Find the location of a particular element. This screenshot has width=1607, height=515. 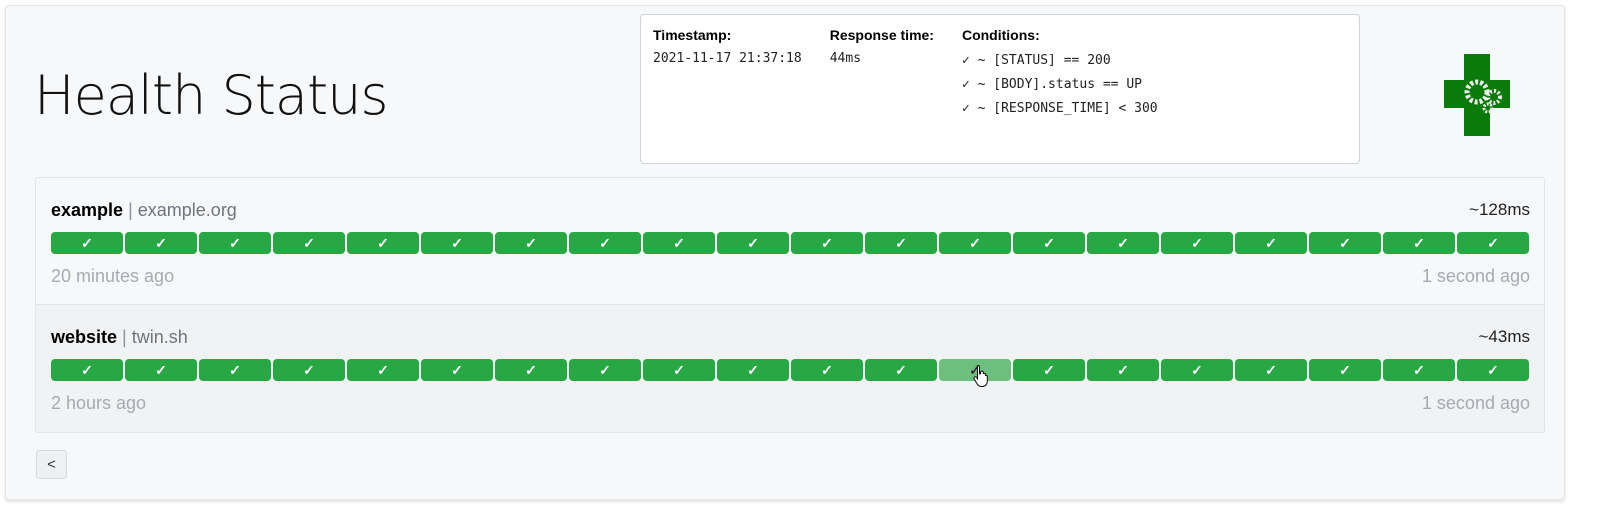

timestamp-section: Timestamp: 2021-11-17 21:37:18 is located at coordinates (727, 89).